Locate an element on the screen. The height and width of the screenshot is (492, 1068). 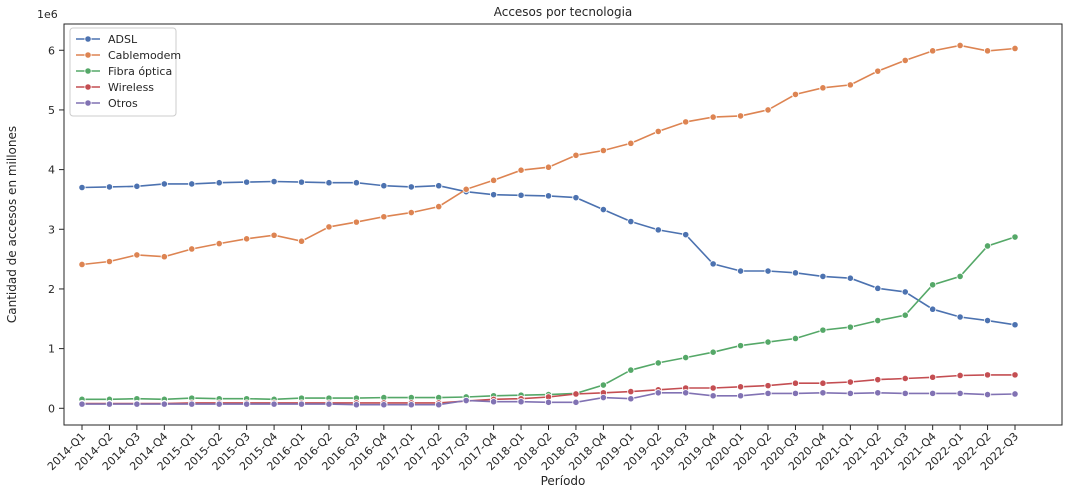
legend-label: Cablemodem is located at coordinates (144, 55).